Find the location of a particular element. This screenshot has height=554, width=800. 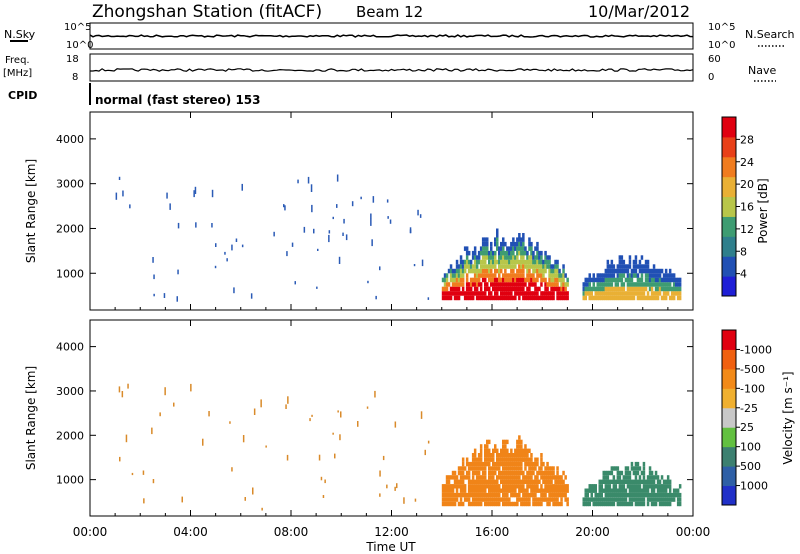

colorbar-tick-label: 500 is located at coordinates (750, 466).